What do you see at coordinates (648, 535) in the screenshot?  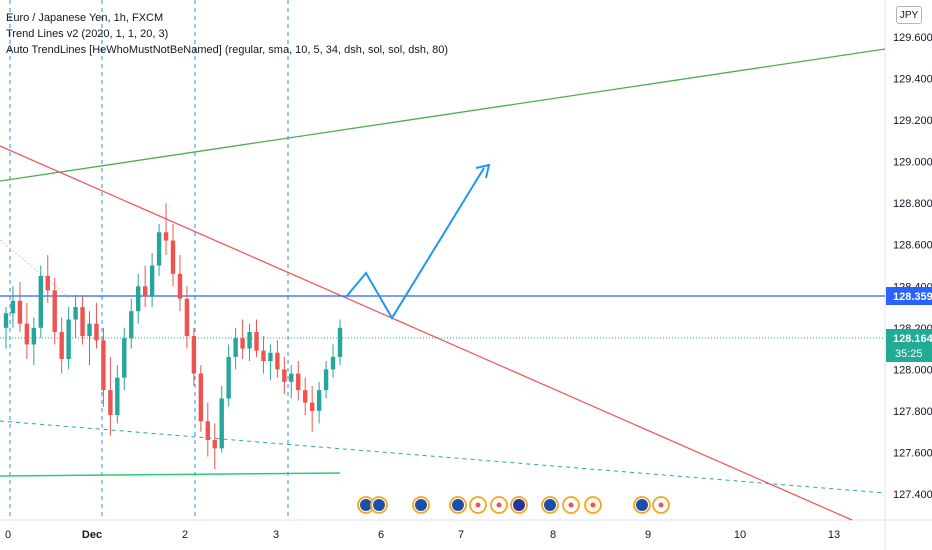 I see `time-tick-label: 9` at bounding box center [648, 535].